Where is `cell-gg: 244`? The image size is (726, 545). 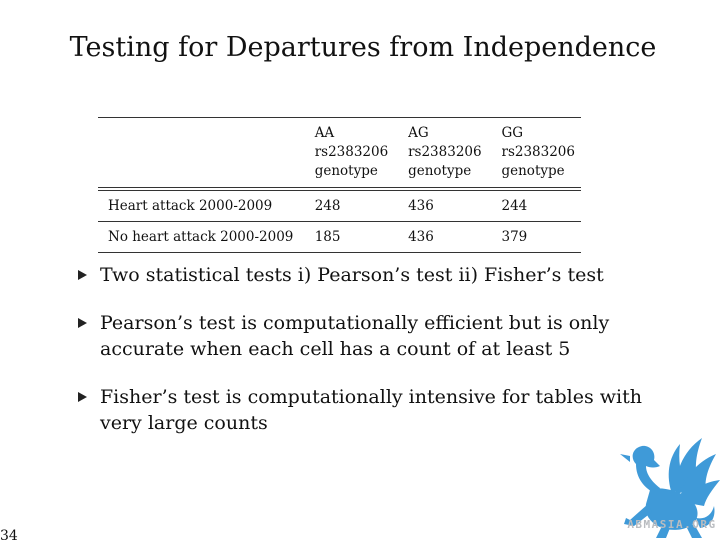 cell-gg: 244 is located at coordinates (514, 206).